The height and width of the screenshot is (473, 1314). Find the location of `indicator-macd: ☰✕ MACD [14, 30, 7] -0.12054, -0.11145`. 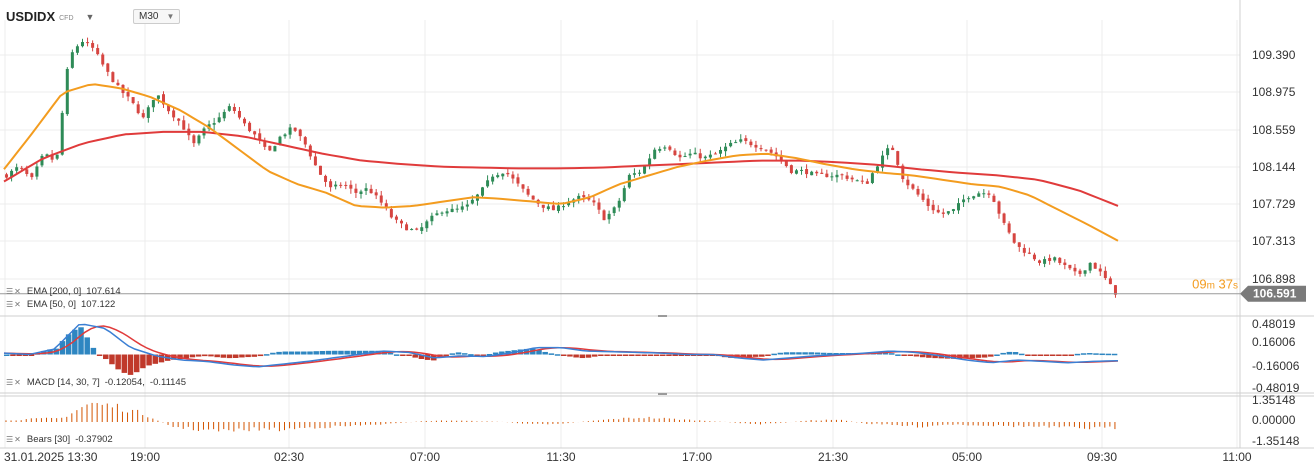

indicator-macd: ☰✕ MACD [14, 30, 7] -0.12054, -0.11145 is located at coordinates (96, 382).